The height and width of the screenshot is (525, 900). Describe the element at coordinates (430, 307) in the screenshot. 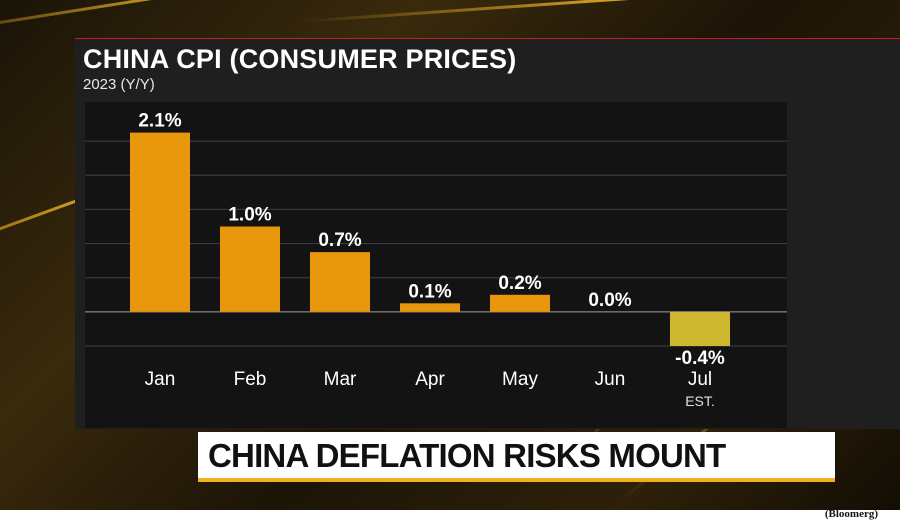

I see `bar-apr` at that location.